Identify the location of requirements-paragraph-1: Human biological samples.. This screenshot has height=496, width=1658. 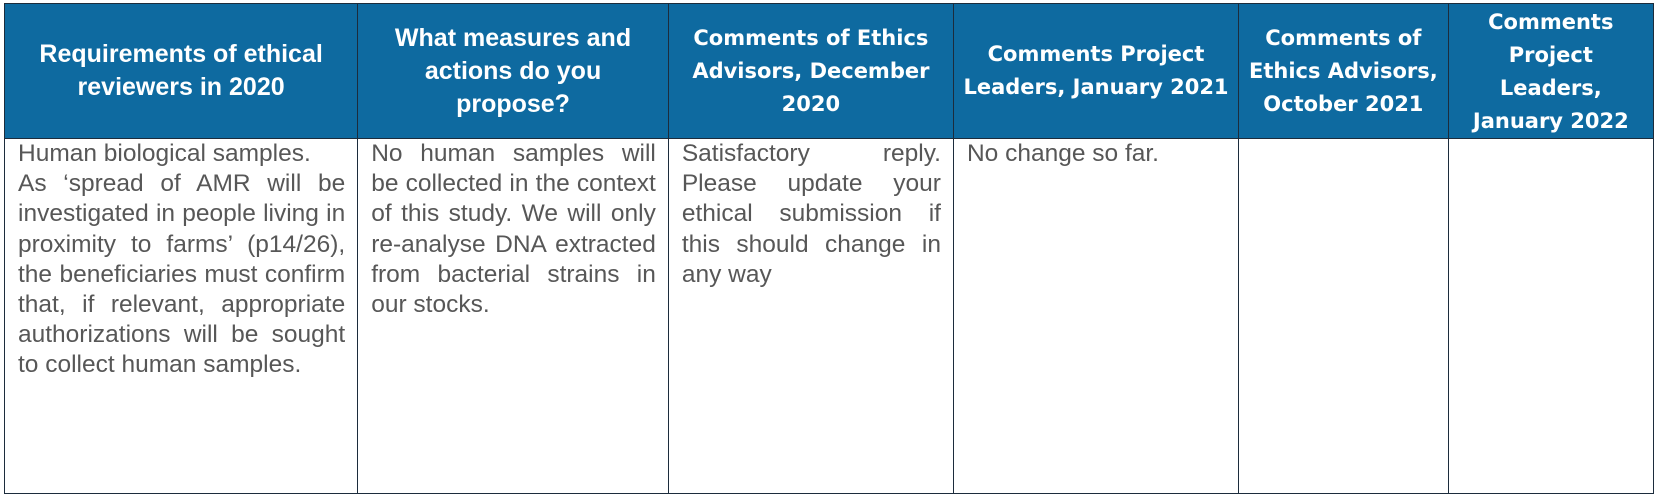
(164, 153).